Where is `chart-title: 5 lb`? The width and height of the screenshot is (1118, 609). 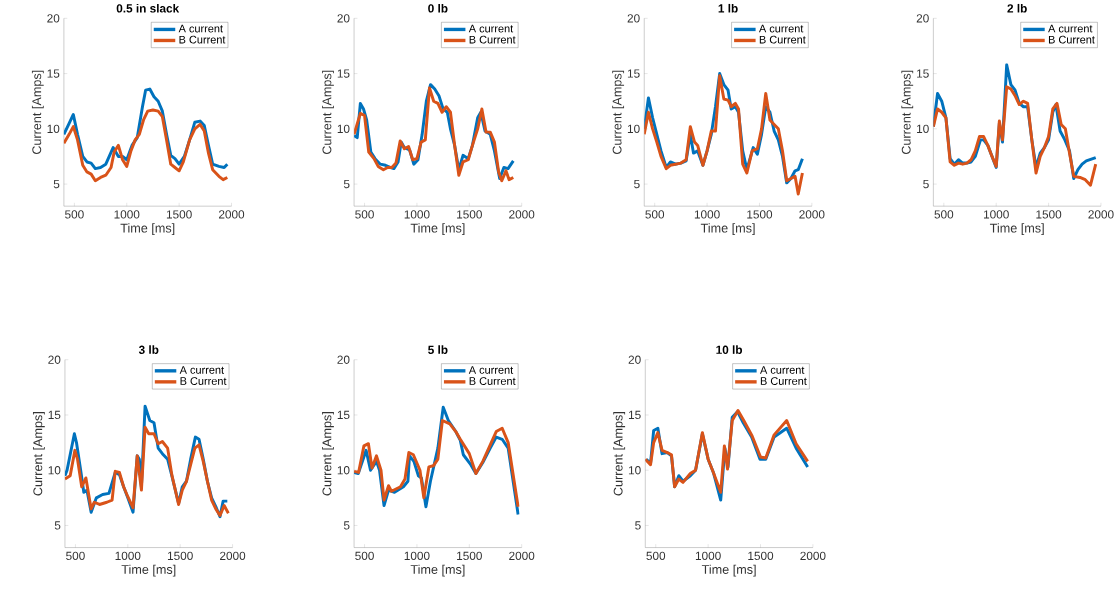 chart-title: 5 lb is located at coordinates (438, 349).